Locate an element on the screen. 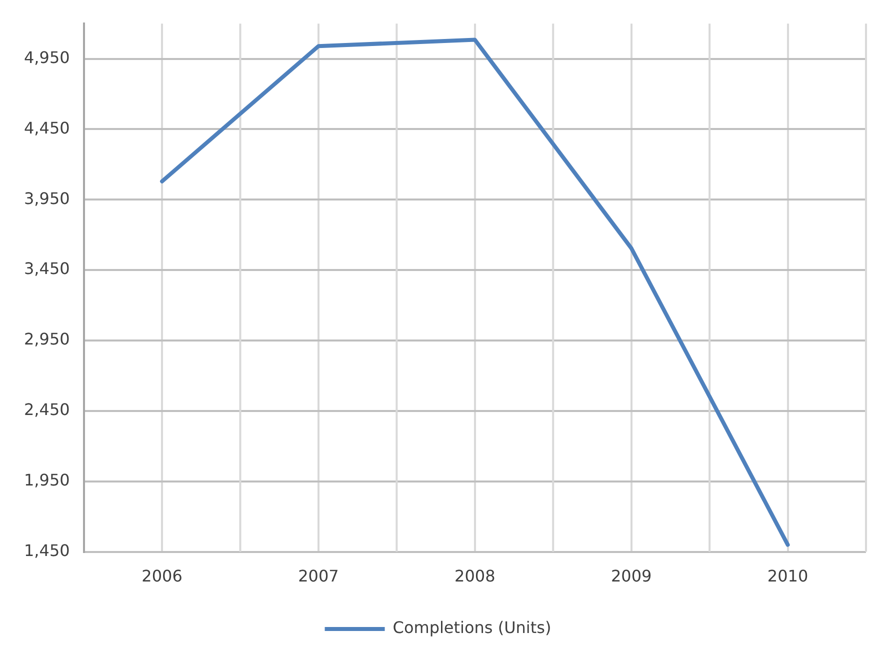  y-tick-label: 1,450 is located at coordinates (47, 550).